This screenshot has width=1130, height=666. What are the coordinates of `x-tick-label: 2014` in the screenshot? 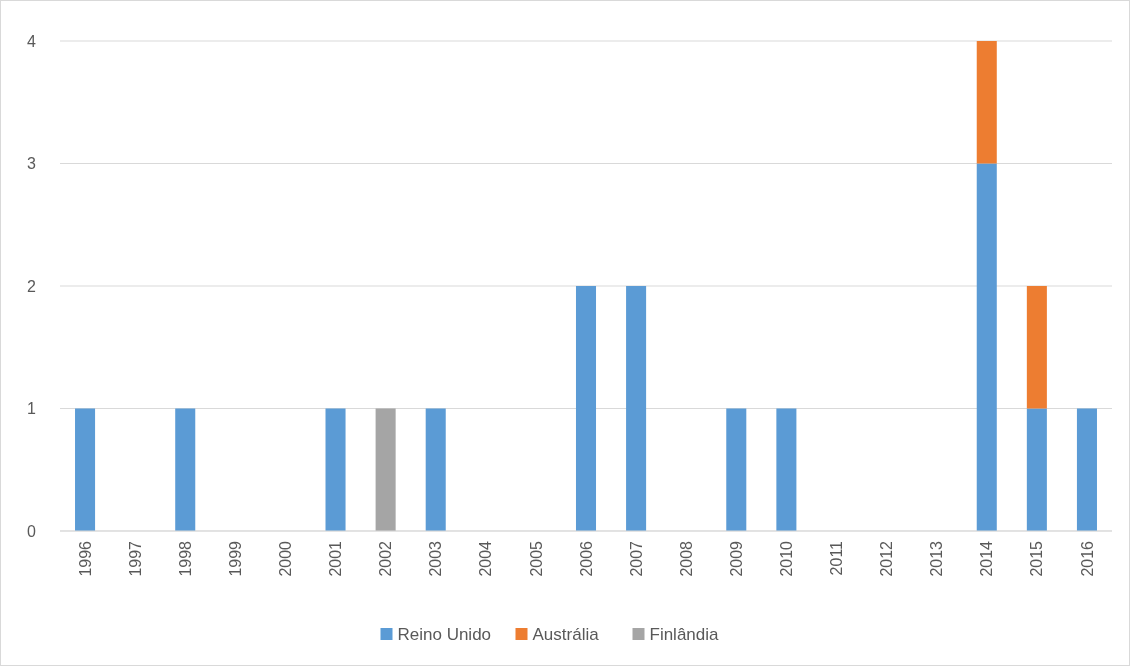 It's located at (987, 558).